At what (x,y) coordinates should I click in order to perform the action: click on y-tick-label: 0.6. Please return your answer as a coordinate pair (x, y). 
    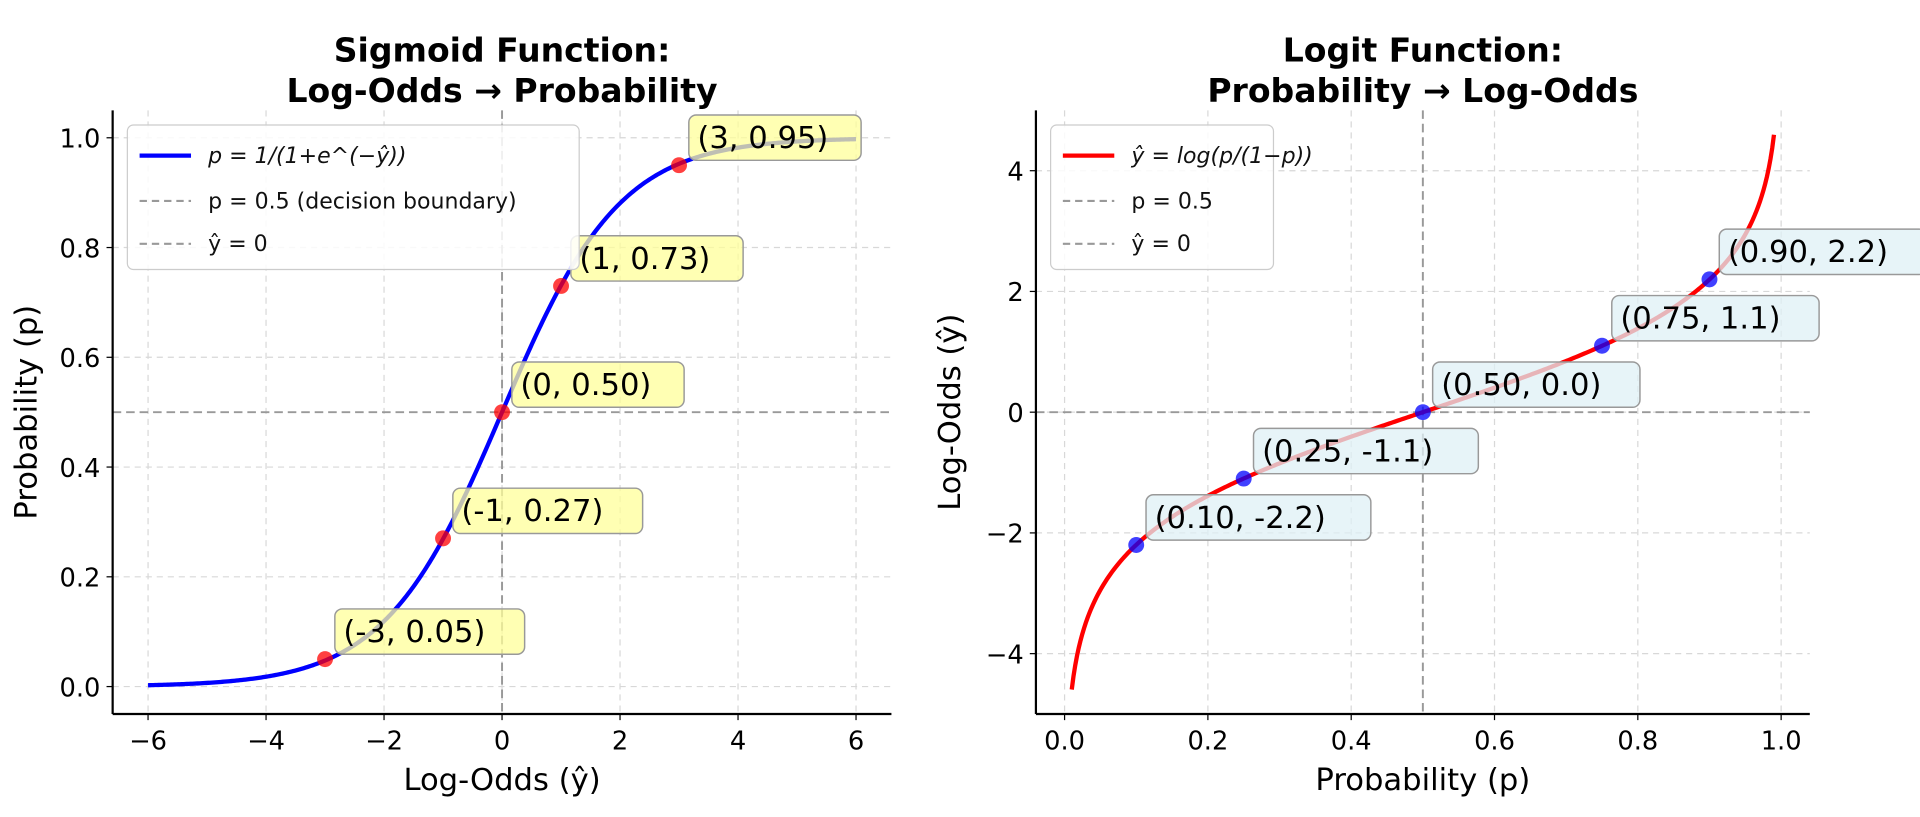
    Looking at the image, I should click on (80, 359).